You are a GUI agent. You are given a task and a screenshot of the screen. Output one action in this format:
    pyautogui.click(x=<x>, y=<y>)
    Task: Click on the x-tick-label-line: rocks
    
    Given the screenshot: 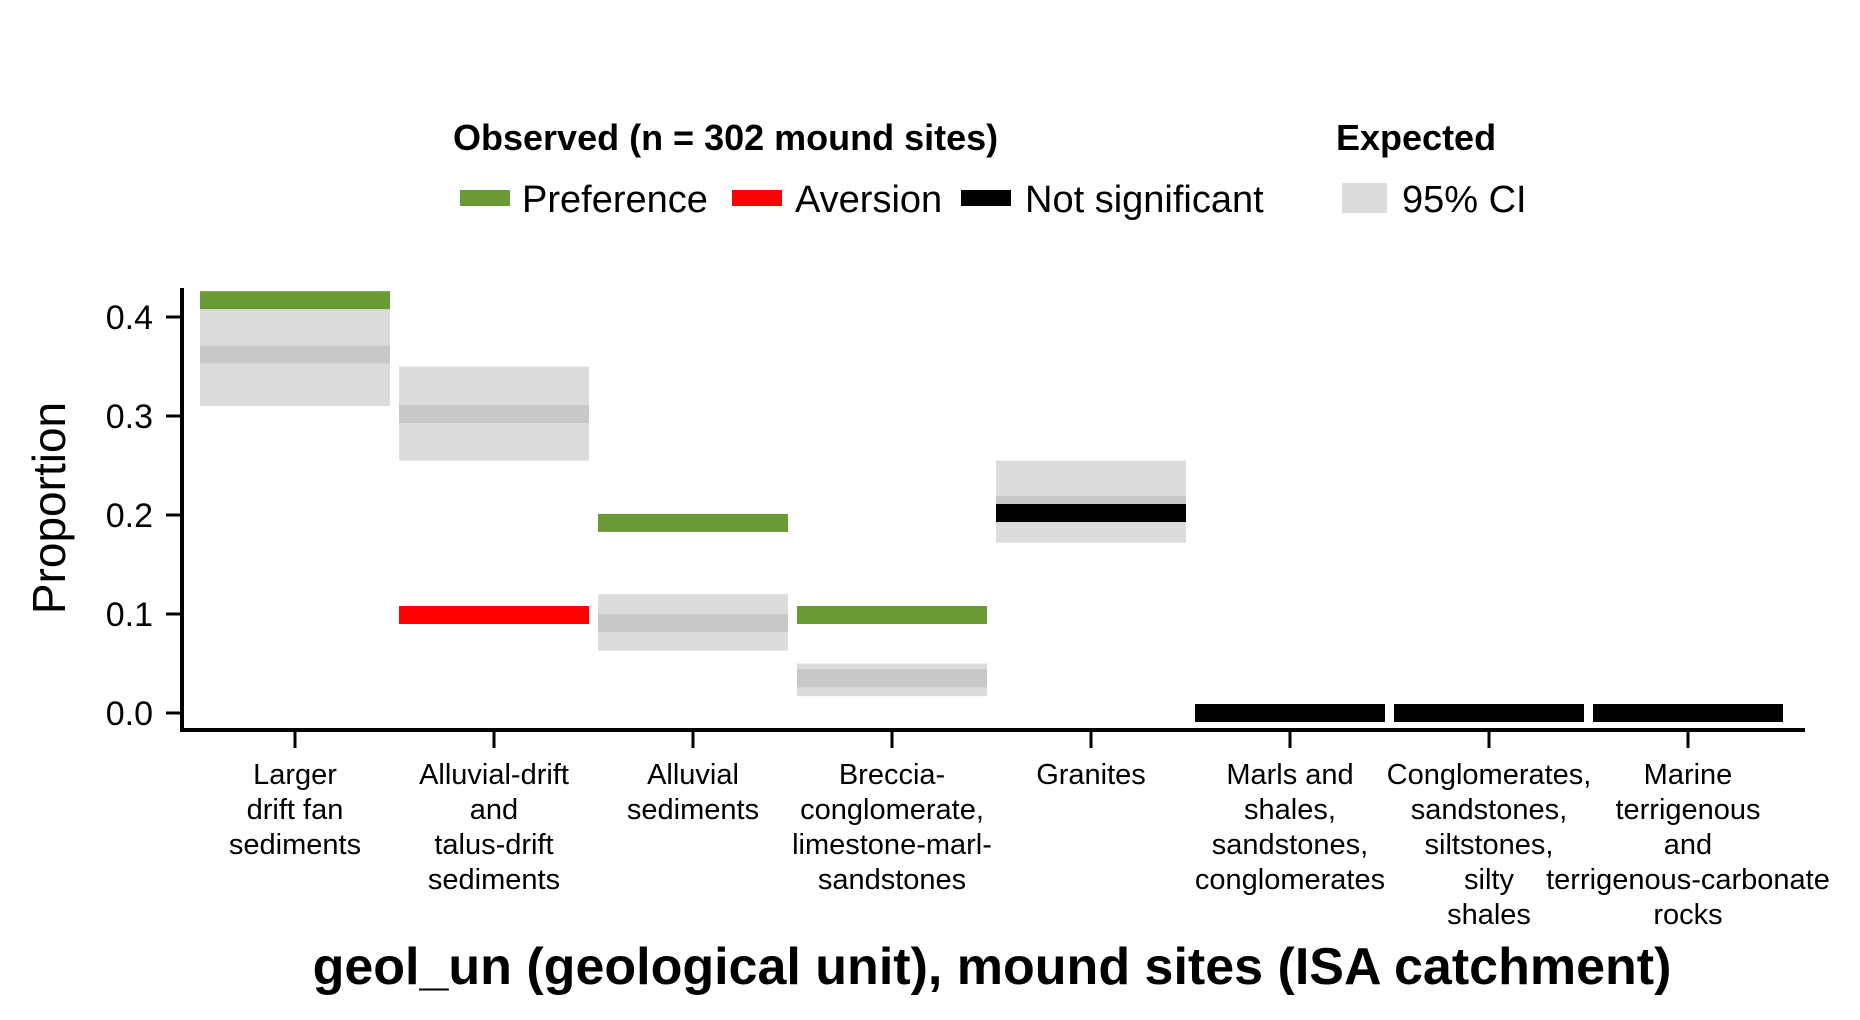 What is the action you would take?
    pyautogui.click(x=1687, y=915)
    